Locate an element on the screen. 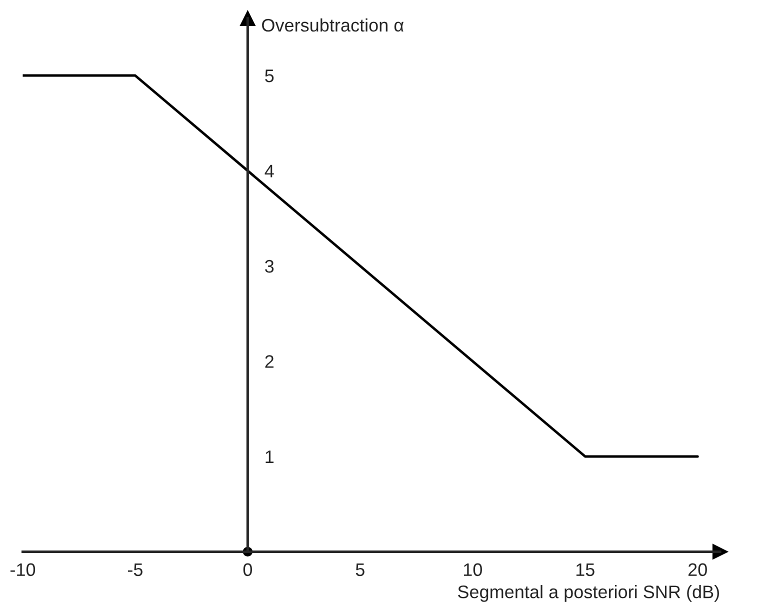 The width and height of the screenshot is (758, 613). x-tick-label: -10 is located at coordinates (23, 569).